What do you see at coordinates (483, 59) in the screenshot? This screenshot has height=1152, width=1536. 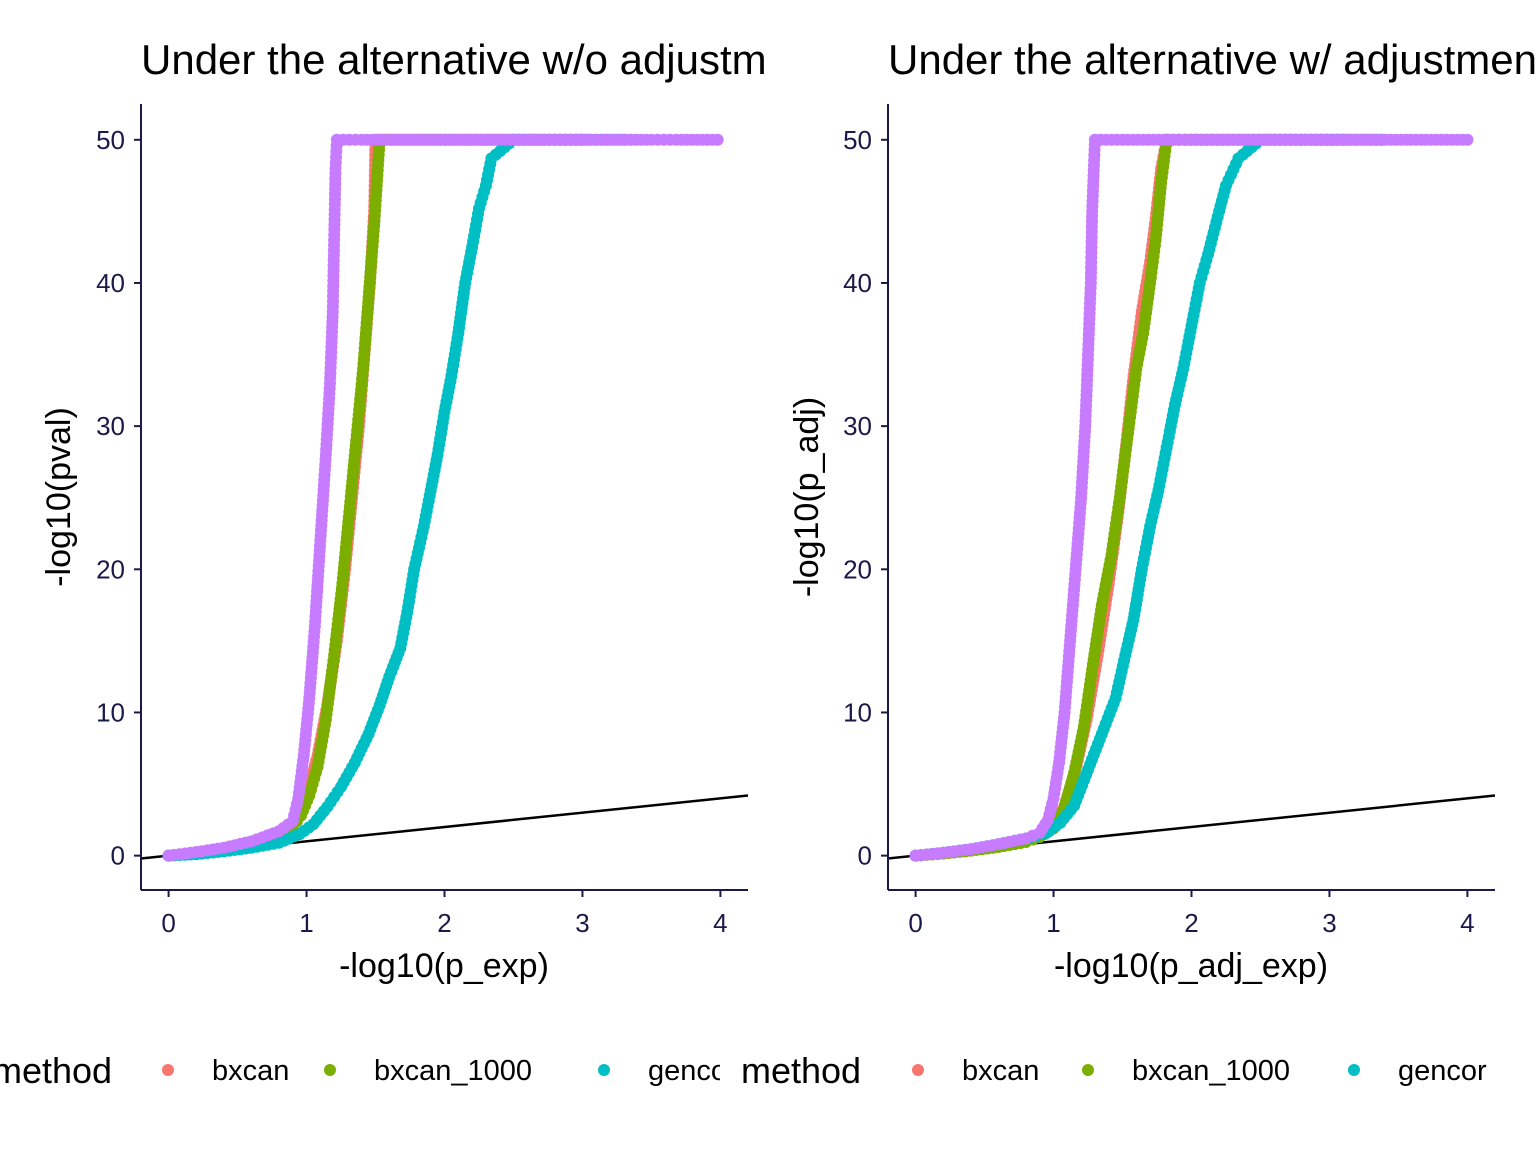 I see `chart-title-left: Under the alternative w/o adjustment` at bounding box center [483, 59].